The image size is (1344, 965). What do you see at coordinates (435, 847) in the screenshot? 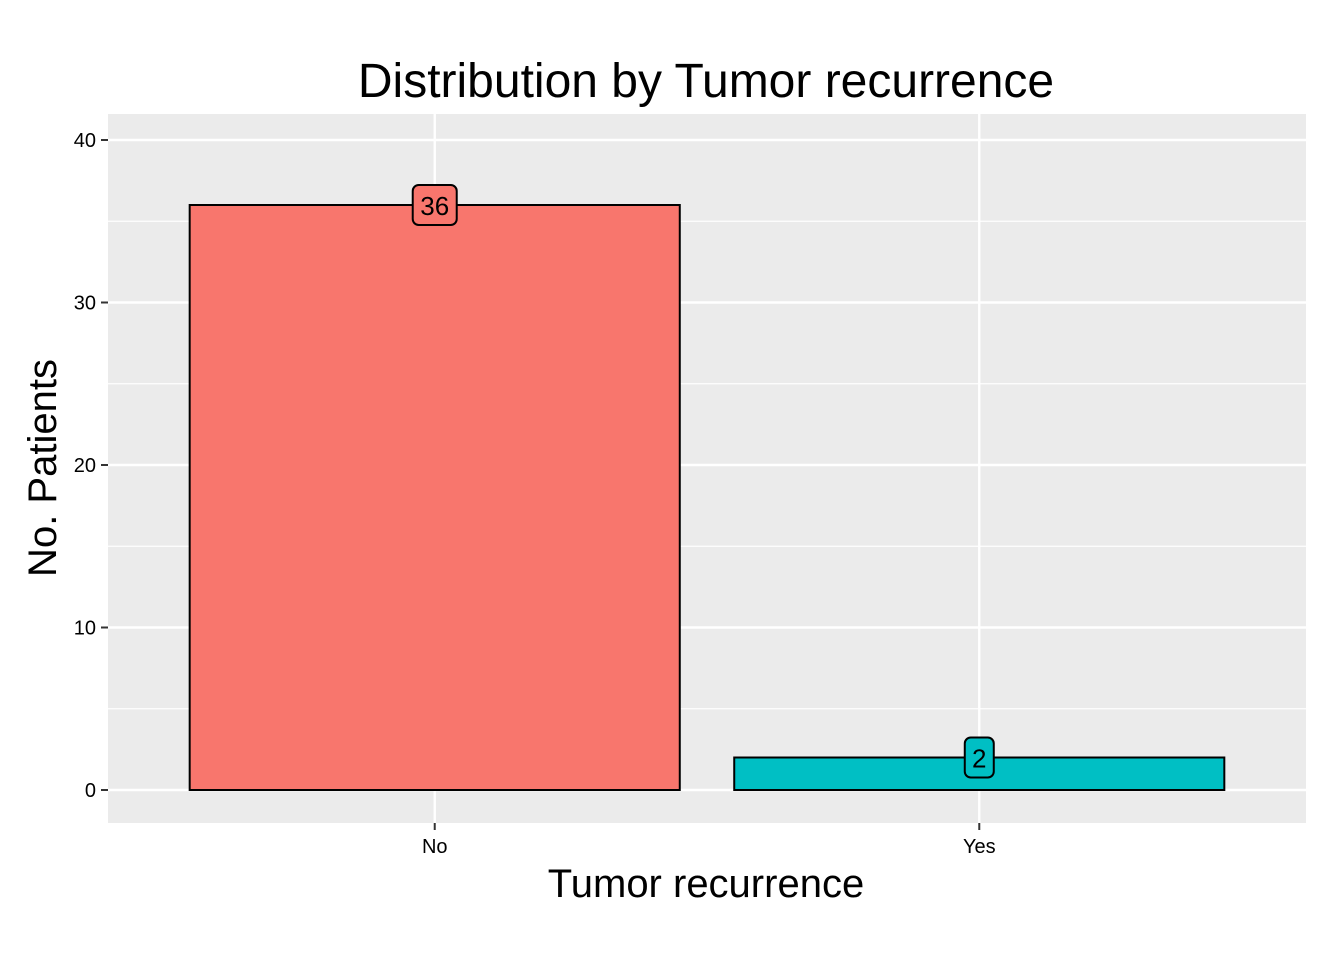
I see `x-tick-label: No` at bounding box center [435, 847].